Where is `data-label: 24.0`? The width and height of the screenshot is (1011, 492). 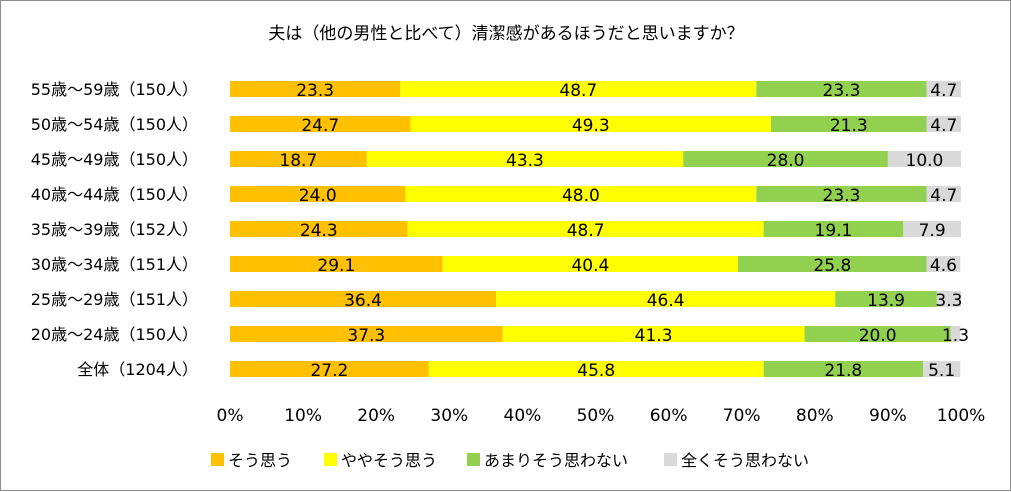 data-label: 24.0 is located at coordinates (318, 196).